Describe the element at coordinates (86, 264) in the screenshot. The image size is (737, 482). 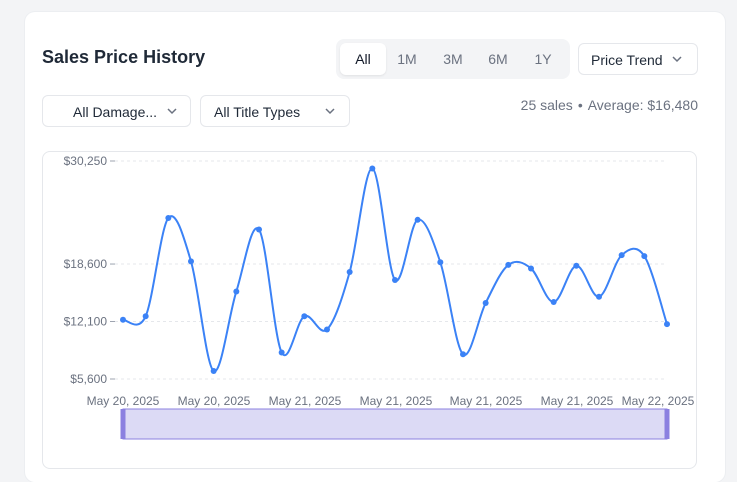
I see `y-tick-label: $18,600` at that location.